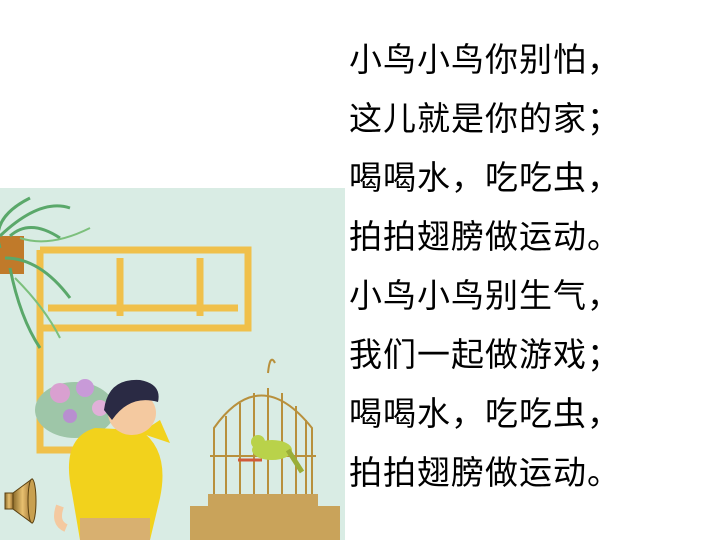 The image size is (720, 540). I want to click on poem-line: 我们一起做游戏；, so click(485, 354).